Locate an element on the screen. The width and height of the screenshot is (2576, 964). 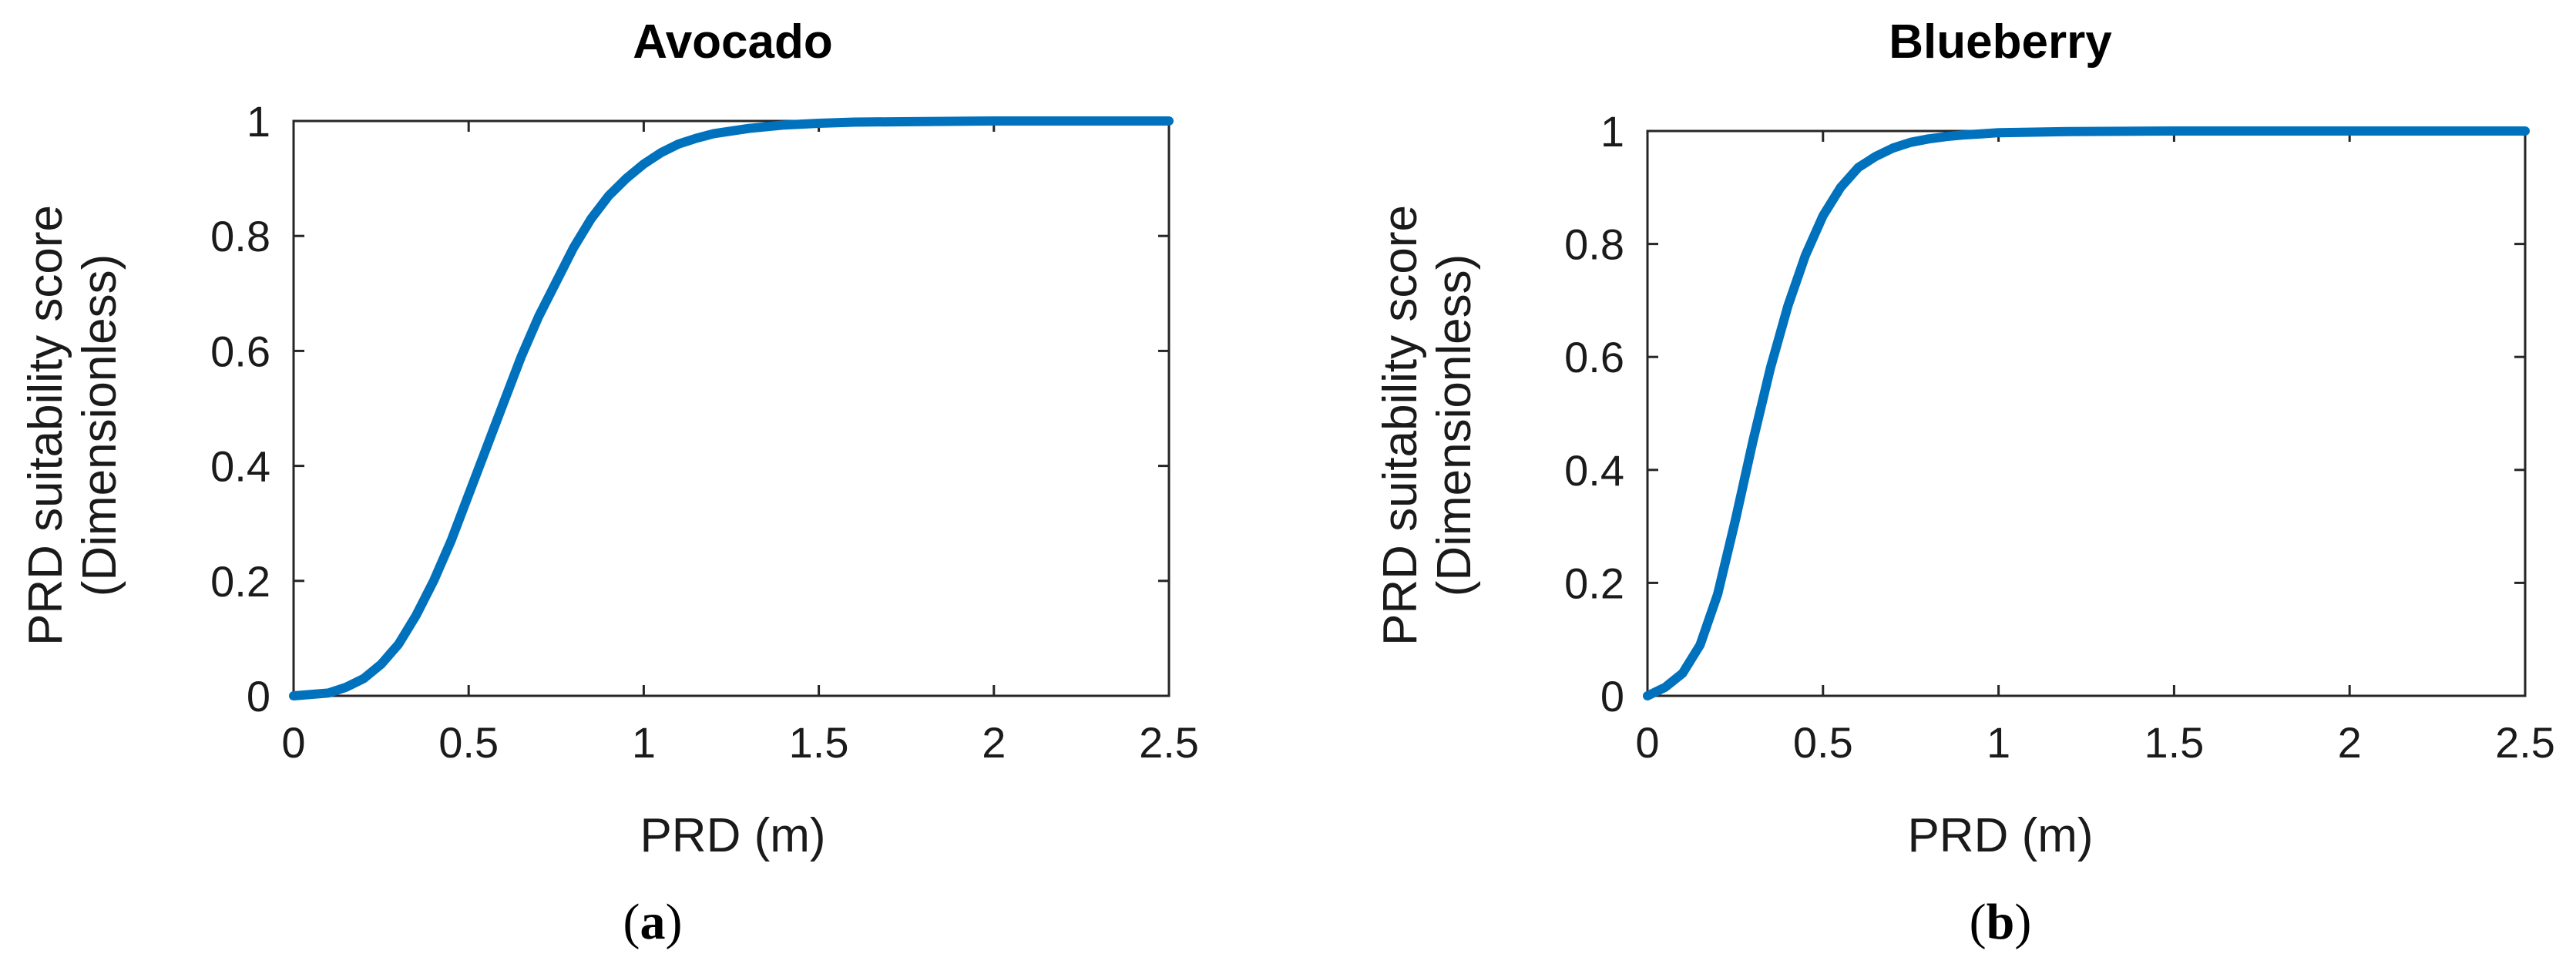
panel-label: (a) is located at coordinates (653, 922).